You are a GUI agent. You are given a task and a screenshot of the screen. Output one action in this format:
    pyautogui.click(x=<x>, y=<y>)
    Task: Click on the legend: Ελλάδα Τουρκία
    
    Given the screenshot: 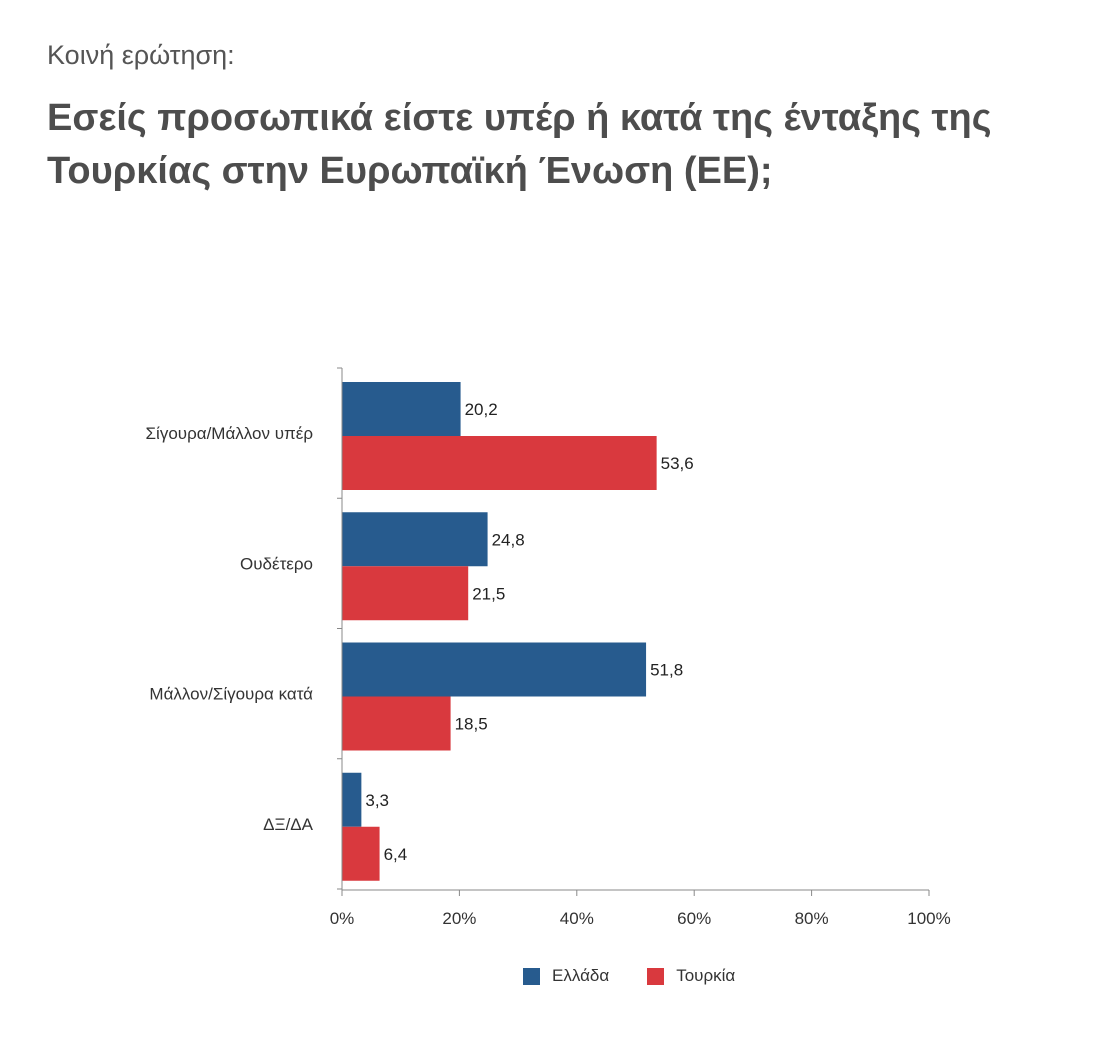 What is the action you would take?
    pyautogui.click(x=648, y=976)
    